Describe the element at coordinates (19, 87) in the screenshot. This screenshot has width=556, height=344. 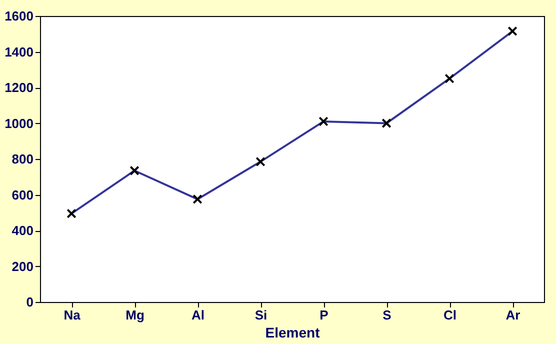
I see `y-tick-label: 1200` at that location.